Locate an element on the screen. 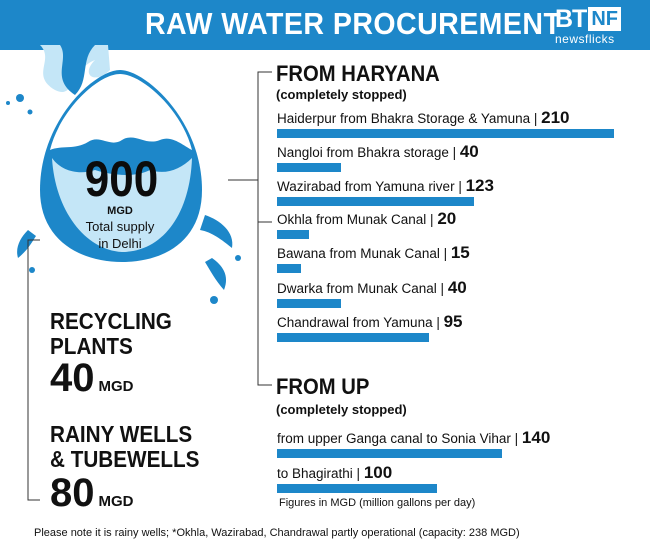  bar-label-text: Wazirabad from Yamuna river | is located at coordinates (371, 186).